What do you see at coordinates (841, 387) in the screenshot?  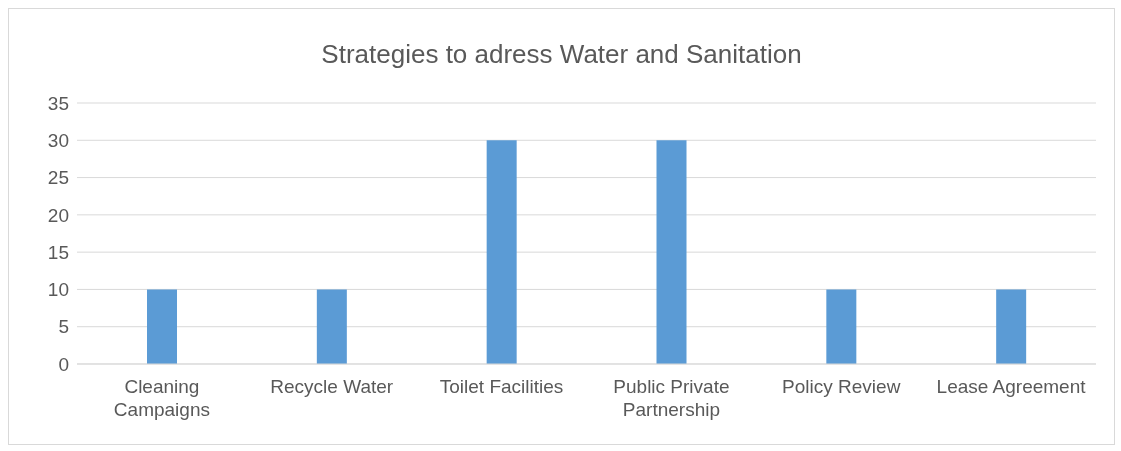 I see `x-tick-label: Policy Review` at bounding box center [841, 387].